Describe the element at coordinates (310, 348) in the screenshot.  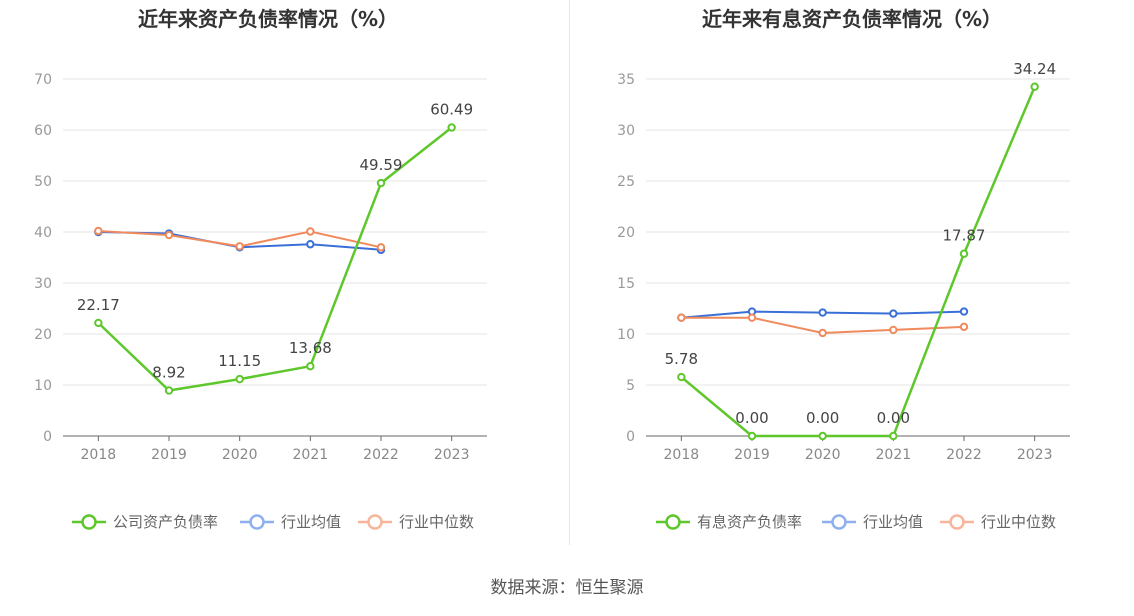
I see `data-label: 13.68` at that location.